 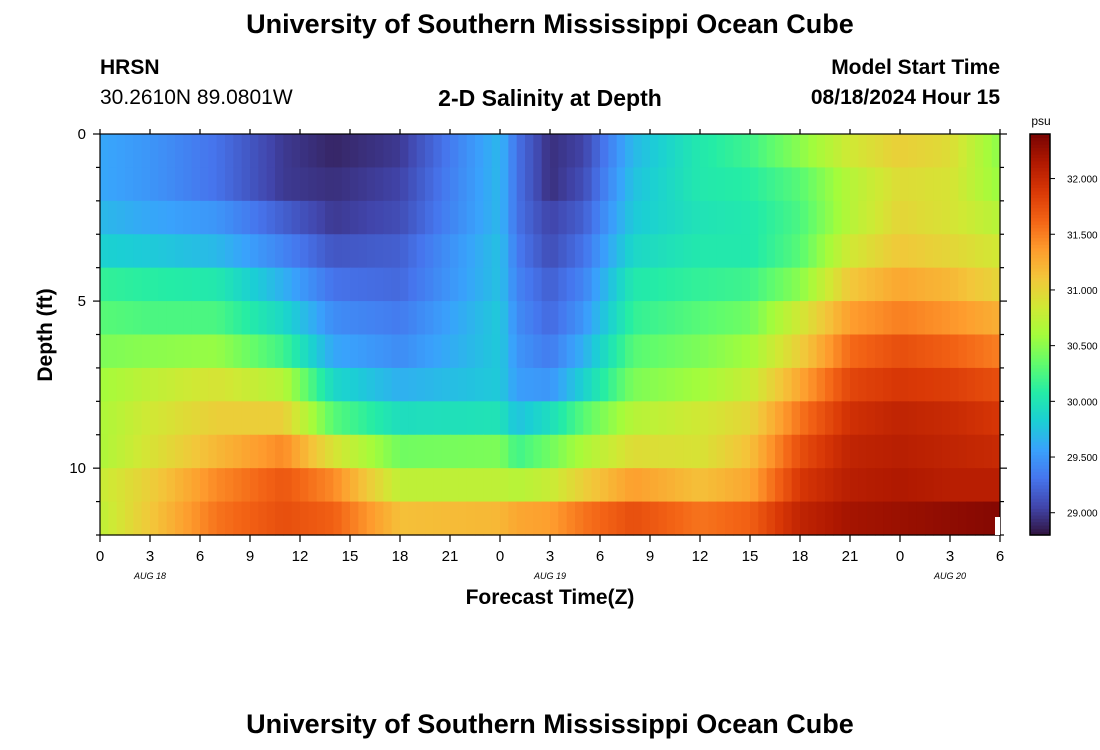 I want to click on x-date-label: AUG 18, so click(x=149, y=576).